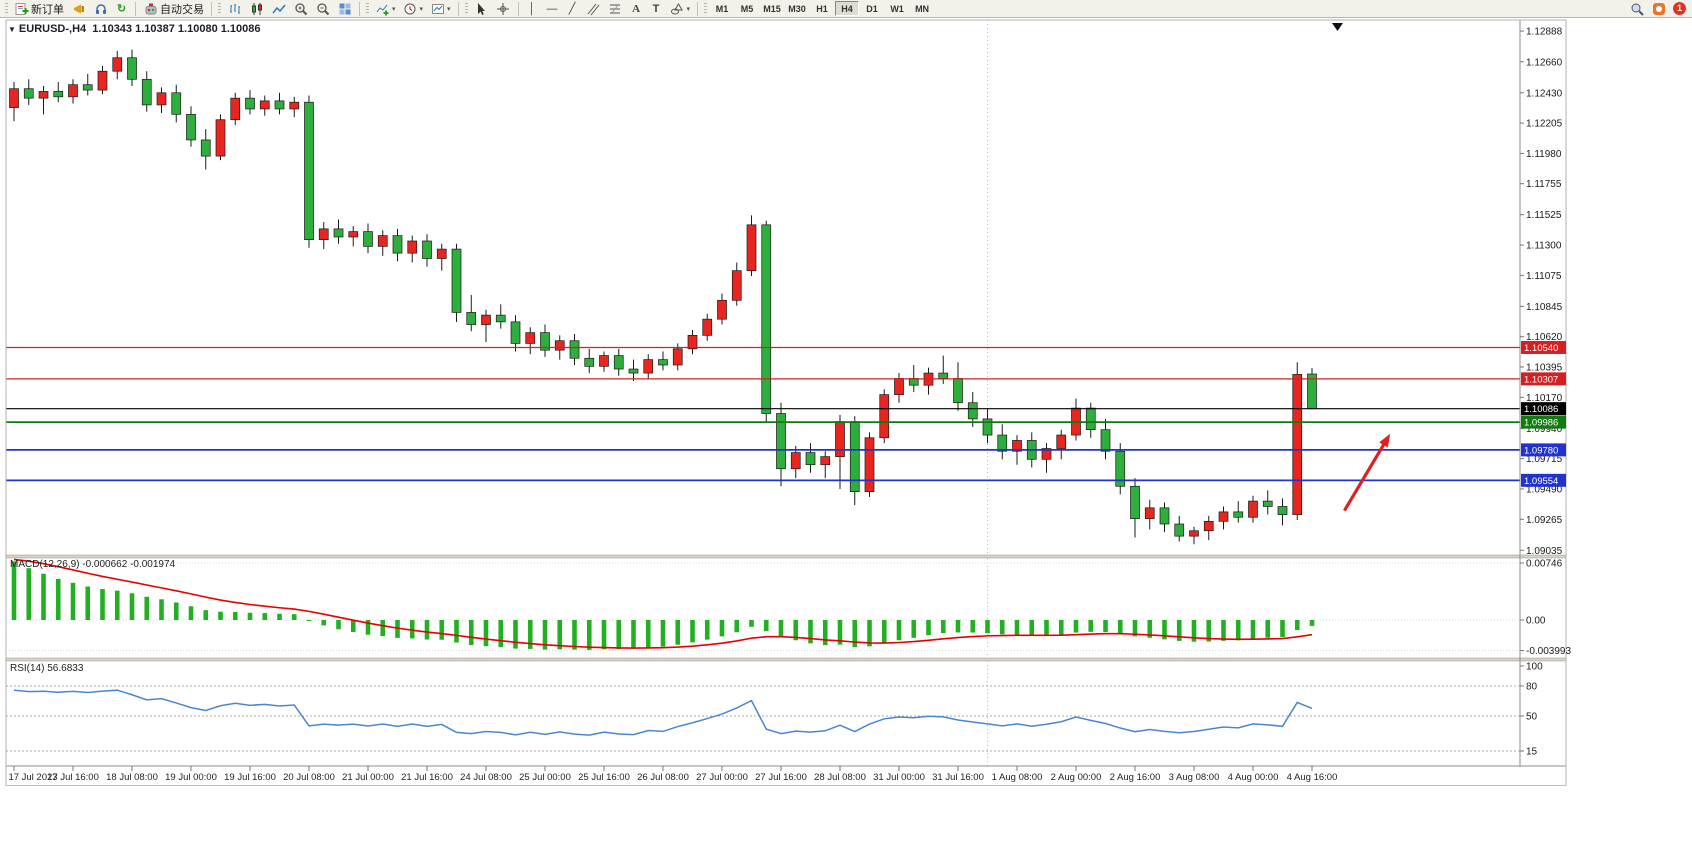 The image size is (1692, 848). I want to click on timeframe-m5: M5, so click(747, 8).